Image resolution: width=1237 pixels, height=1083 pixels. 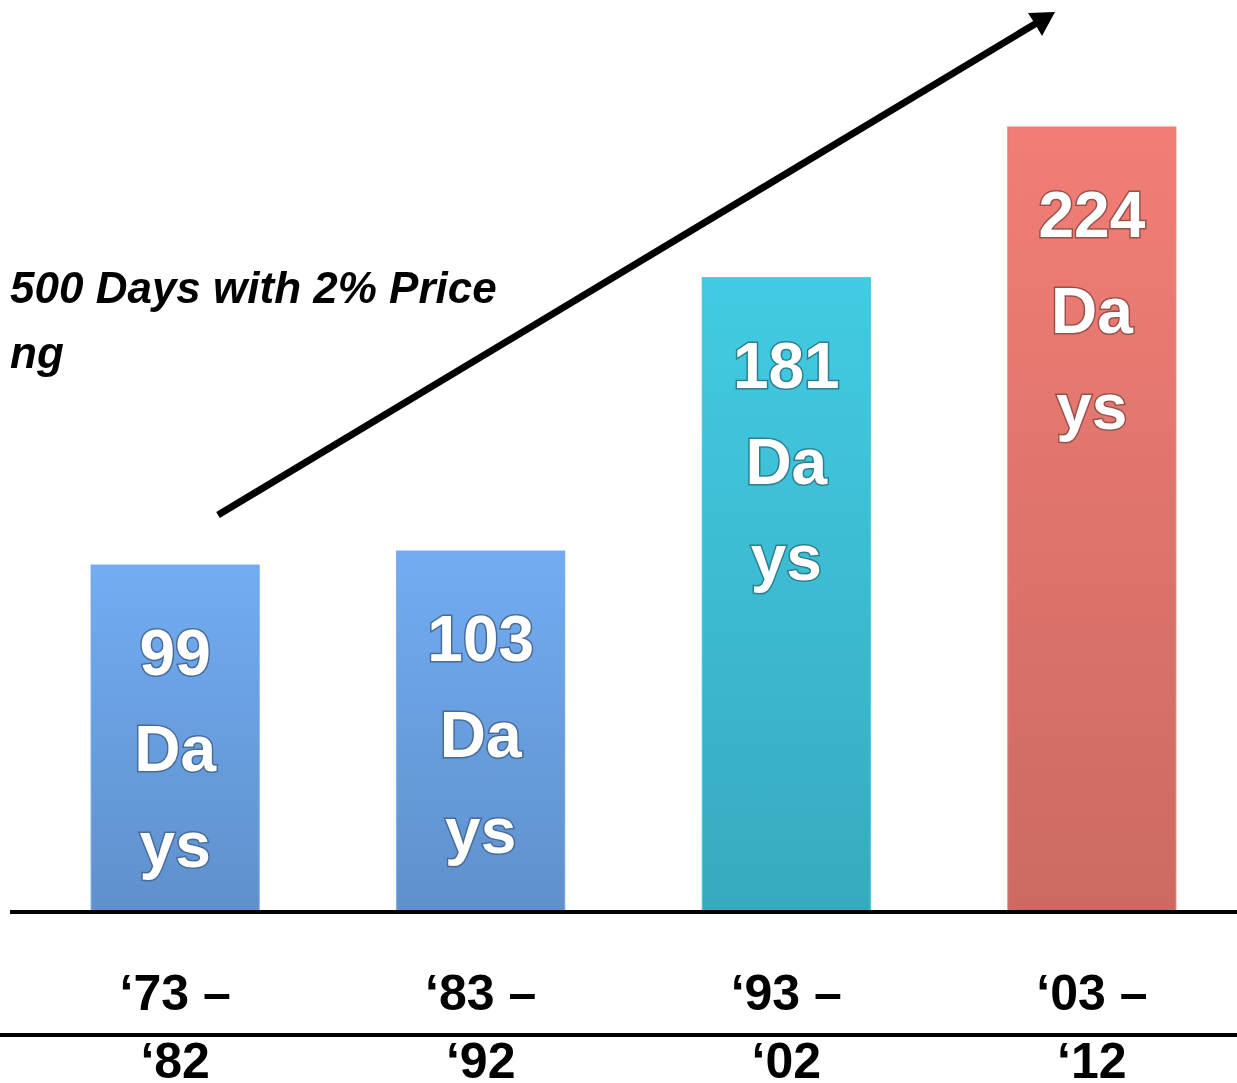 I want to click on x-tick-label: ‘73 – ‘82, so click(x=175, y=1024).